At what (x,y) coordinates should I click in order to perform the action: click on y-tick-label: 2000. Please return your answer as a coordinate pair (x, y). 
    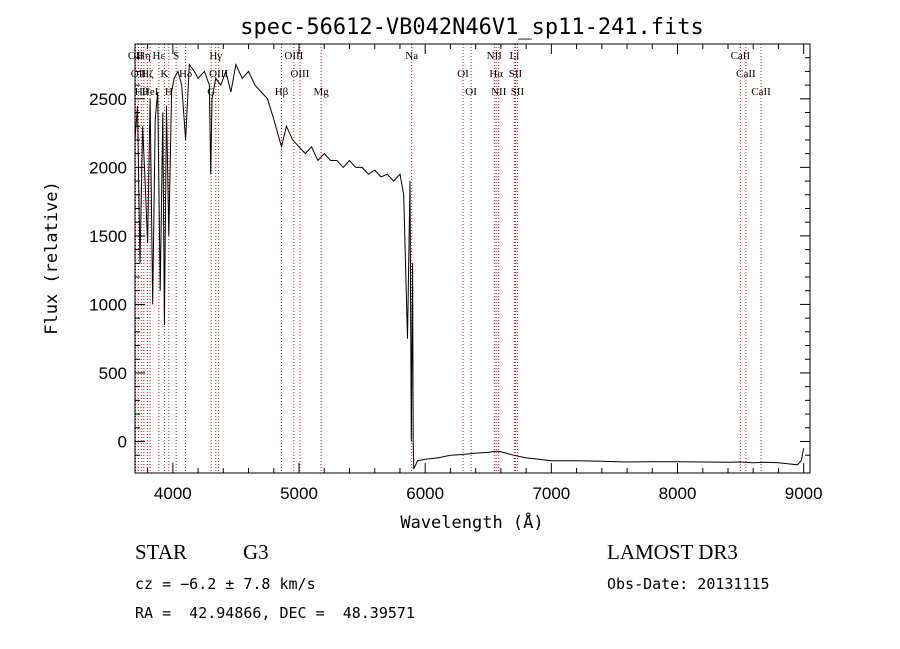
    Looking at the image, I should click on (108, 167).